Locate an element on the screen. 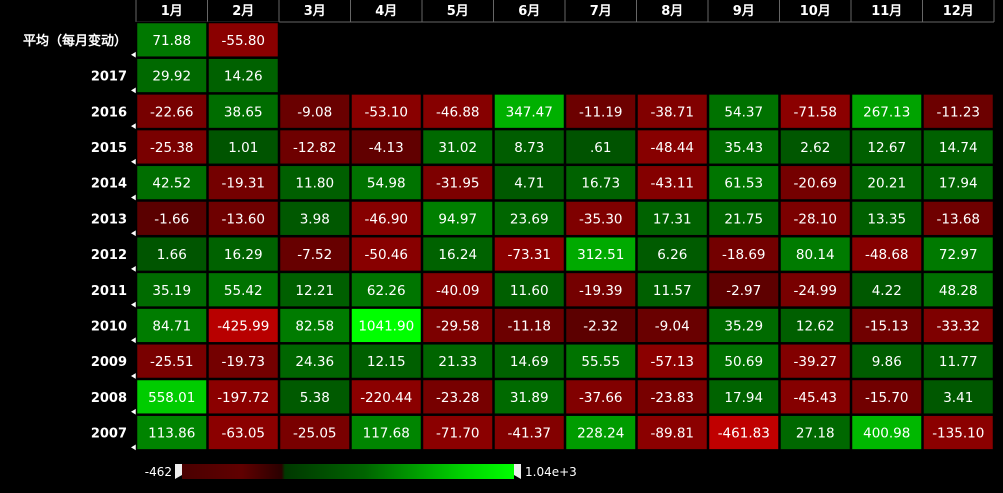  cell-value: 14.69 is located at coordinates (529, 362).